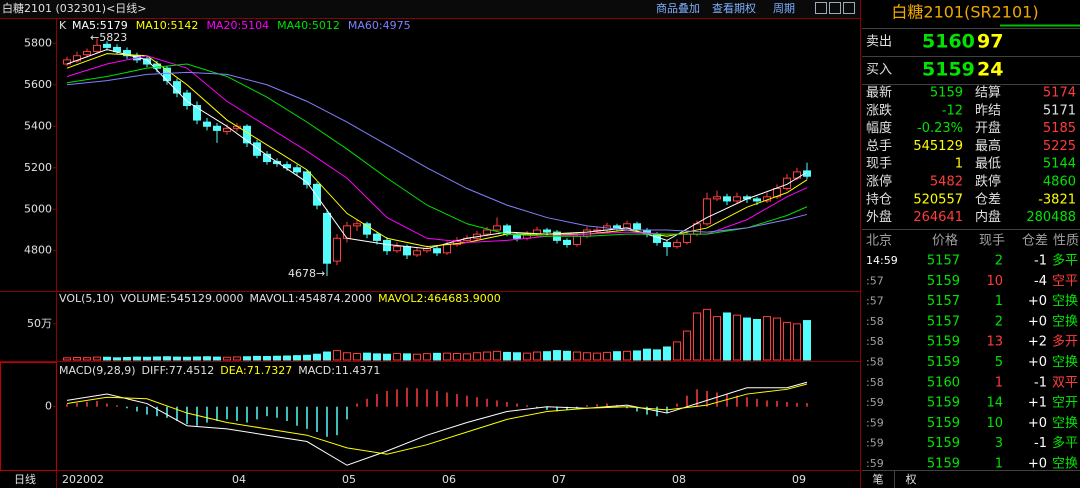  I want to click on x-tick-label: 07, so click(559, 479).